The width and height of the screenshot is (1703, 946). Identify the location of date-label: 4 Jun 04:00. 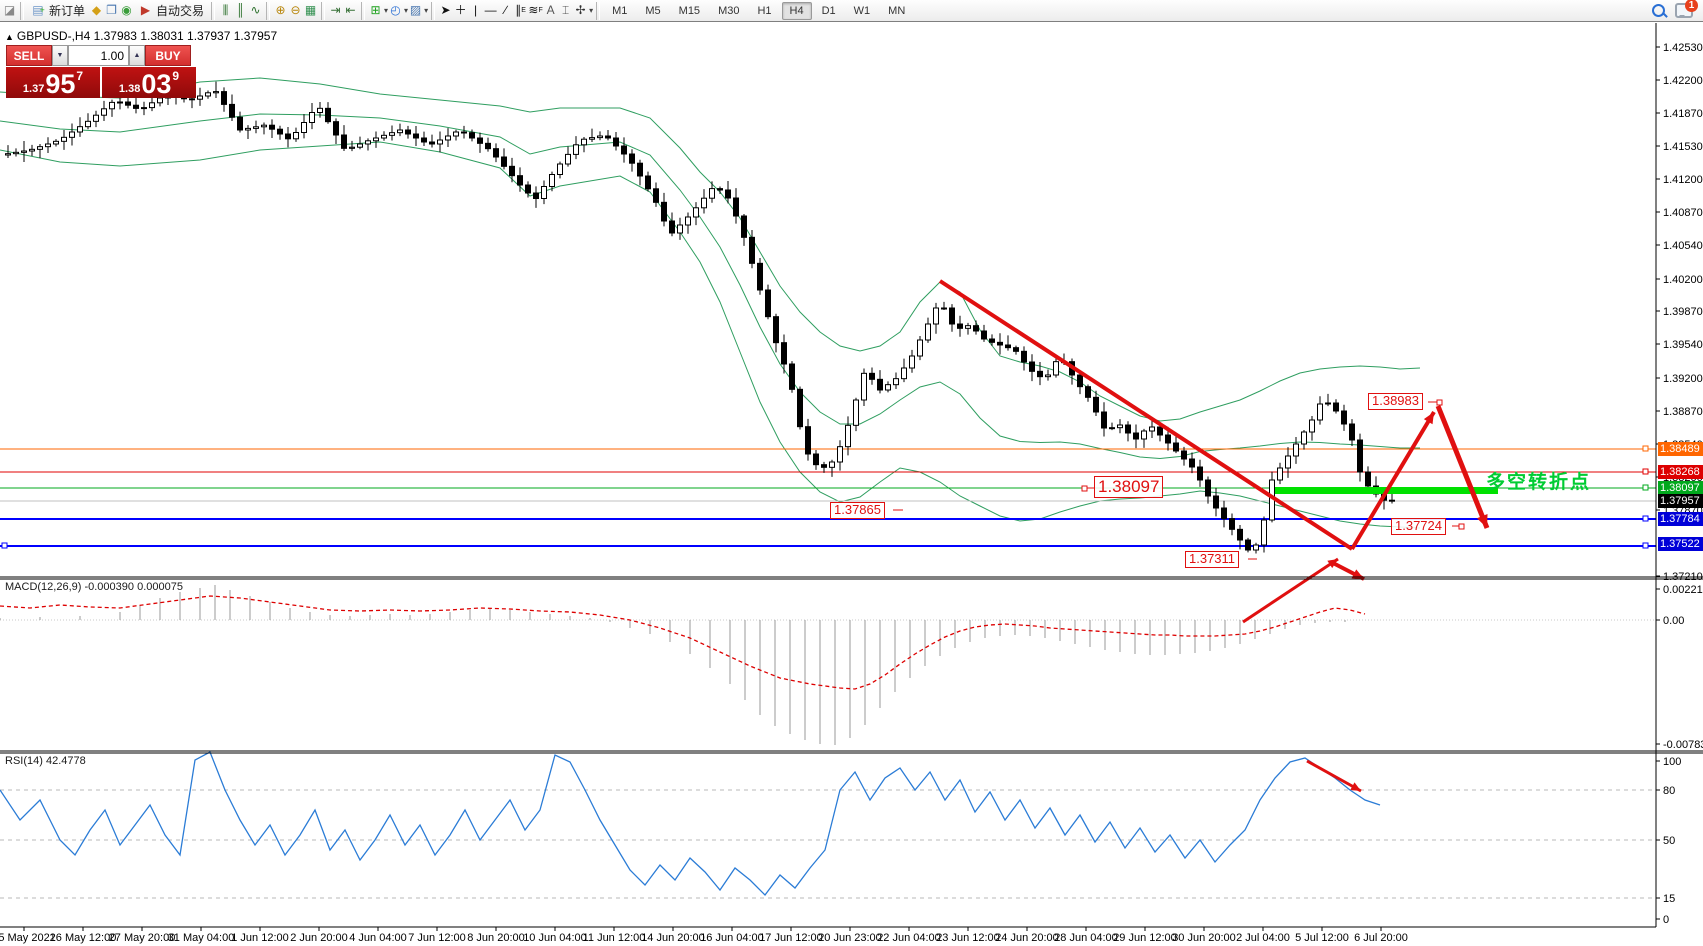
(378, 938).